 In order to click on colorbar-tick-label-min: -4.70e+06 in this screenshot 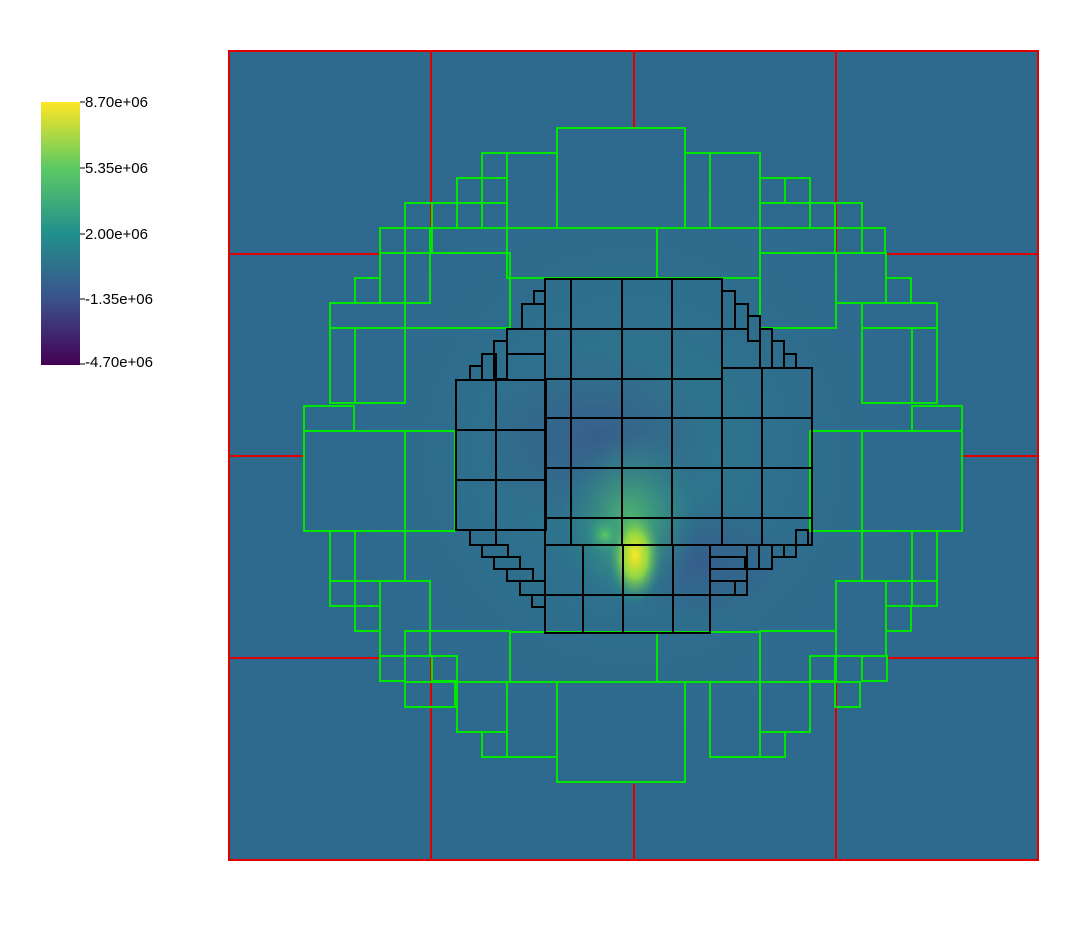, I will do `click(119, 362)`.